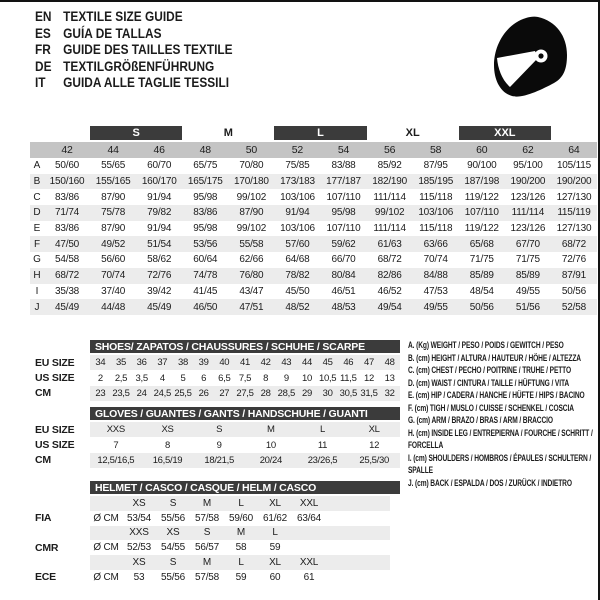 The width and height of the screenshot is (600, 600). I want to click on value-cell: 23, so click(100, 393).